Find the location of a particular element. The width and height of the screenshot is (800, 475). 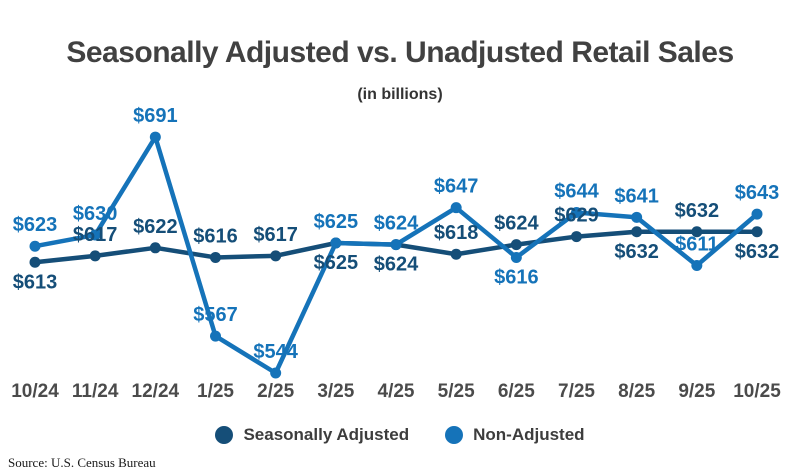

x-axis-label: 9/25 is located at coordinates (696, 391).